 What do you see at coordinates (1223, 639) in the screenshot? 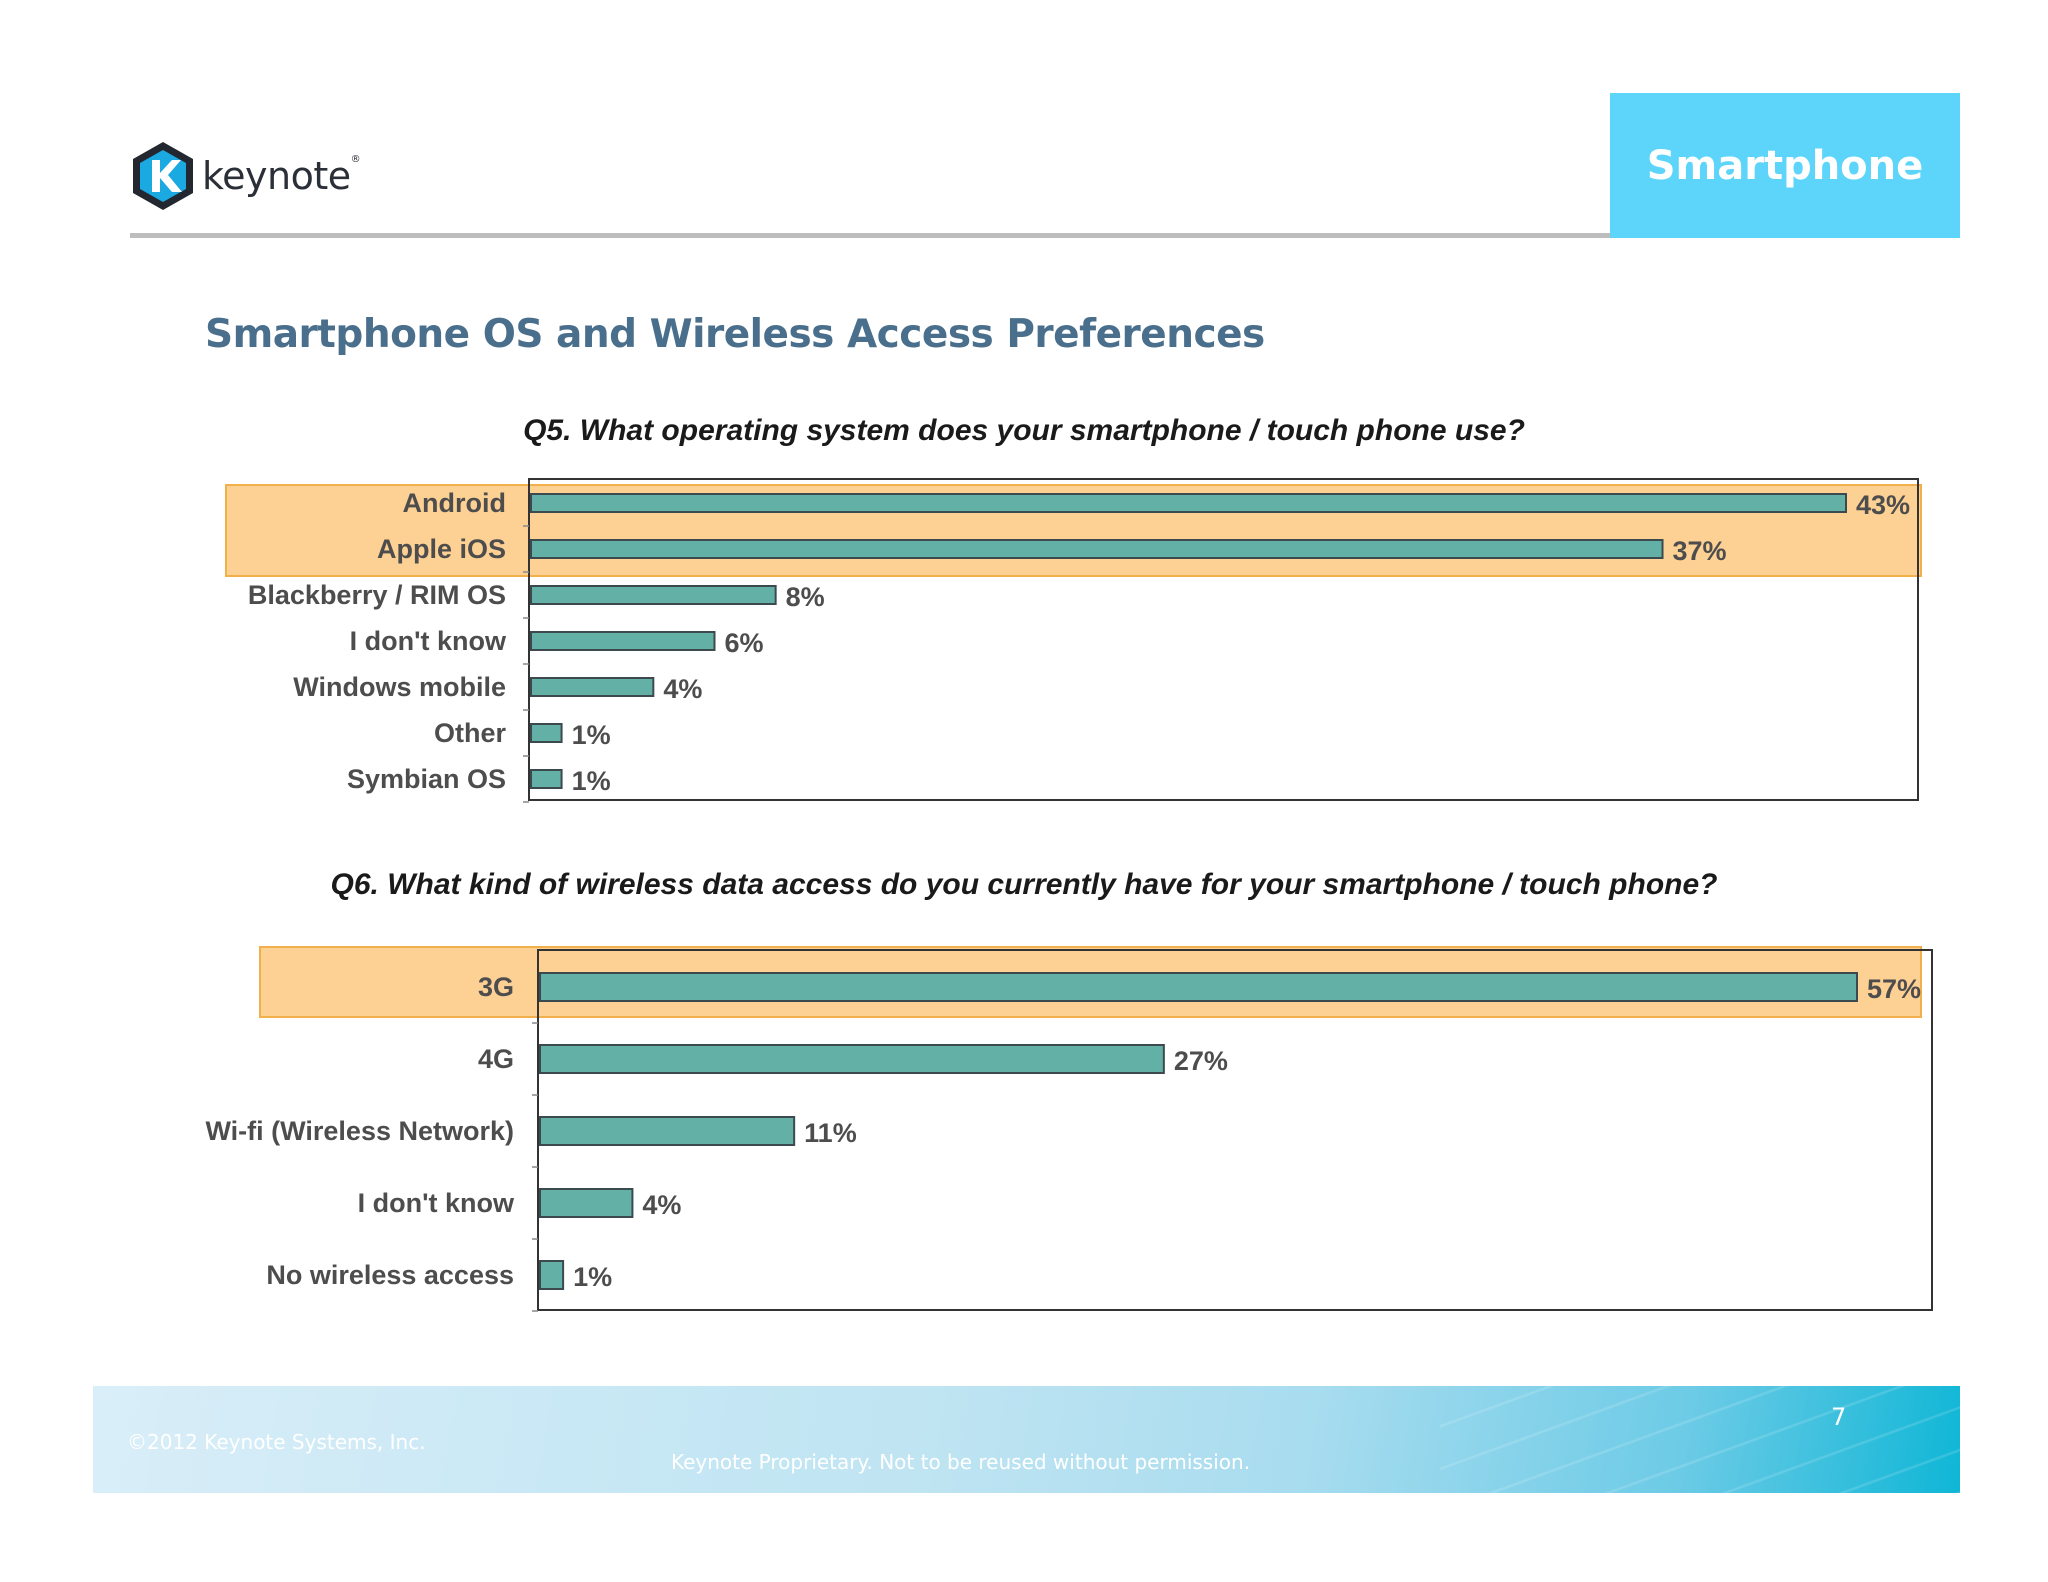
I see `plot-frame` at bounding box center [1223, 639].